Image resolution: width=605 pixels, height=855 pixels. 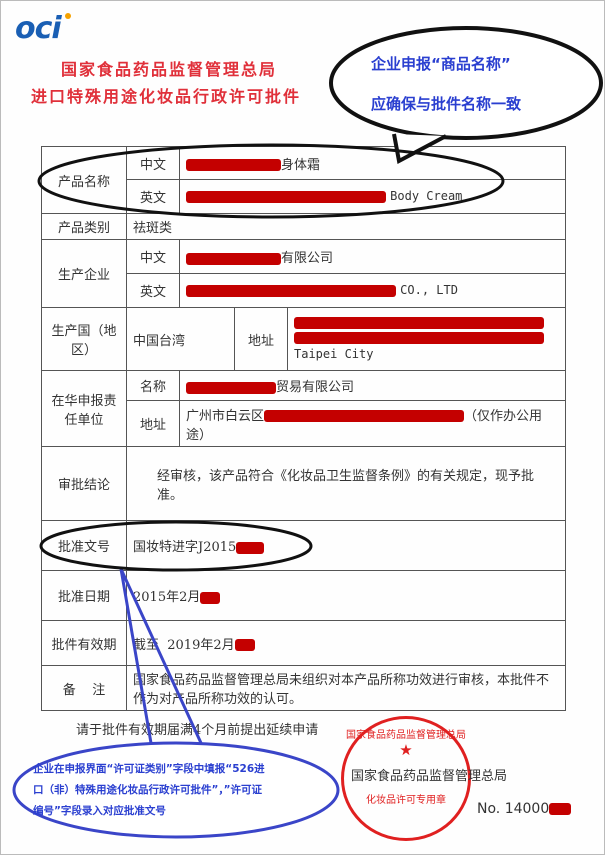 What do you see at coordinates (149, 769) in the screenshot?
I see `callout-mid-line1: 企业在申报界面“许可证类别”字段中填报“526进` at bounding box center [149, 769].